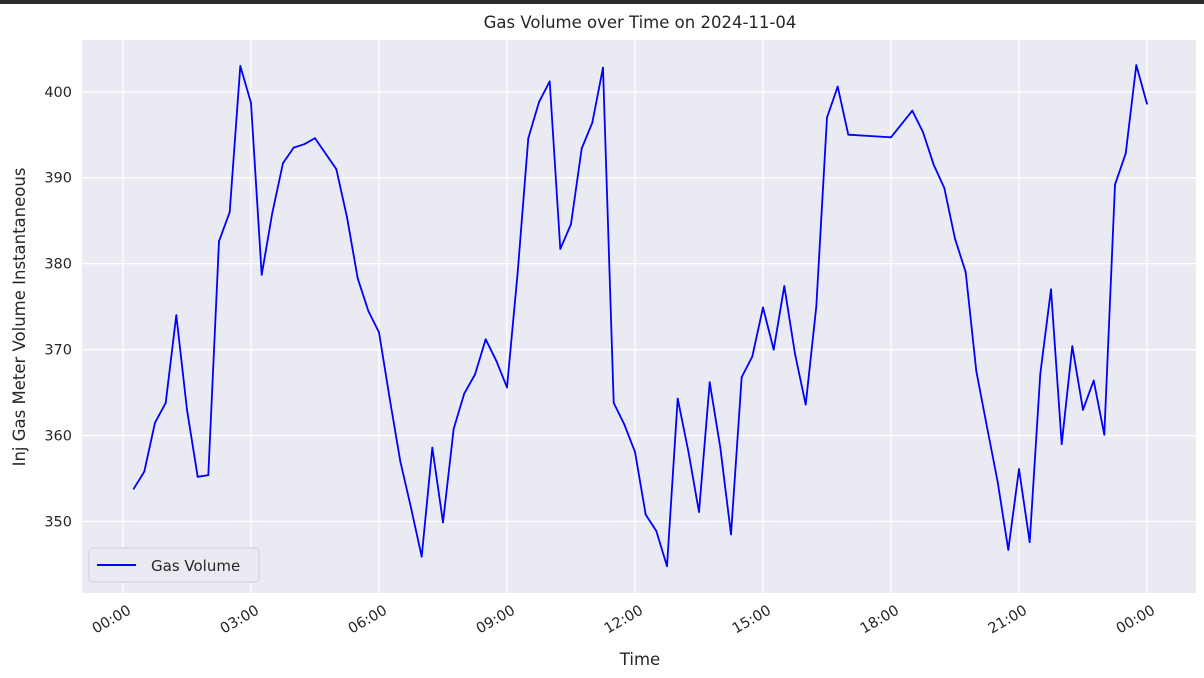 Image resolution: width=1204 pixels, height=678 pixels. Describe the element at coordinates (58, 351) in the screenshot. I see `y-tick-label: 370` at that location.